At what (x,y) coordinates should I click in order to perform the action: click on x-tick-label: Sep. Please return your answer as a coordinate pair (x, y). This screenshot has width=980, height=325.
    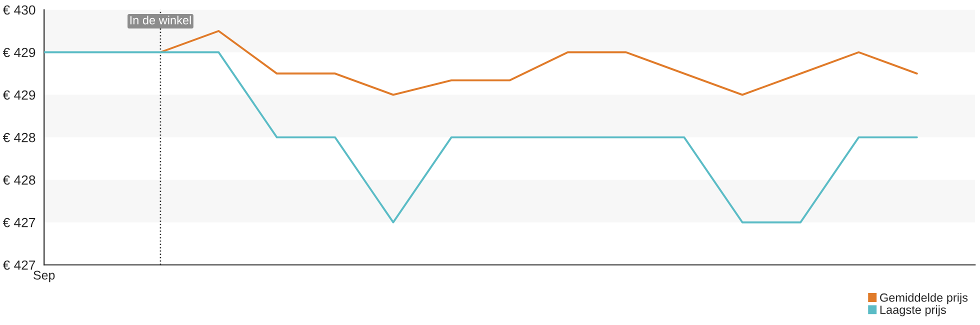
    Looking at the image, I should click on (44, 276).